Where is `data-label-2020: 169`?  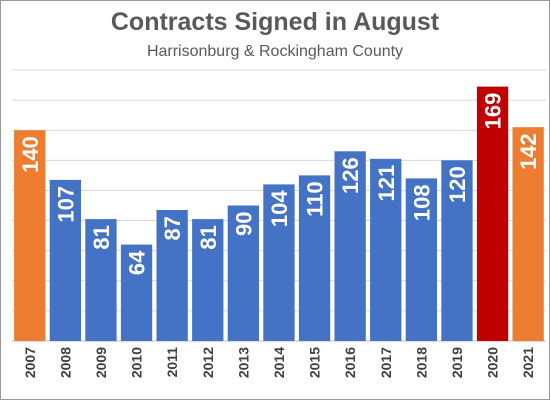
data-label-2020: 169 is located at coordinates (493, 111).